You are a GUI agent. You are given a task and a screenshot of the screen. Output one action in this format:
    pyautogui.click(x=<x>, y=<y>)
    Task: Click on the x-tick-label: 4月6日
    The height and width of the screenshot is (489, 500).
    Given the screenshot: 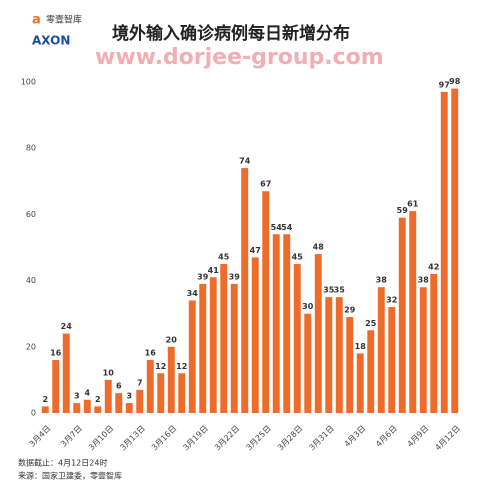 What is the action you would take?
    pyautogui.click(x=386, y=436)
    